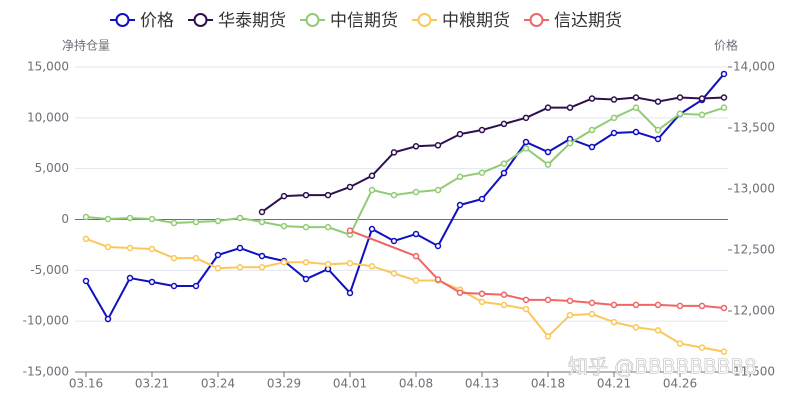 The height and width of the screenshot is (400, 800). I want to click on y-tick-label: 10,000, so click(48, 117).